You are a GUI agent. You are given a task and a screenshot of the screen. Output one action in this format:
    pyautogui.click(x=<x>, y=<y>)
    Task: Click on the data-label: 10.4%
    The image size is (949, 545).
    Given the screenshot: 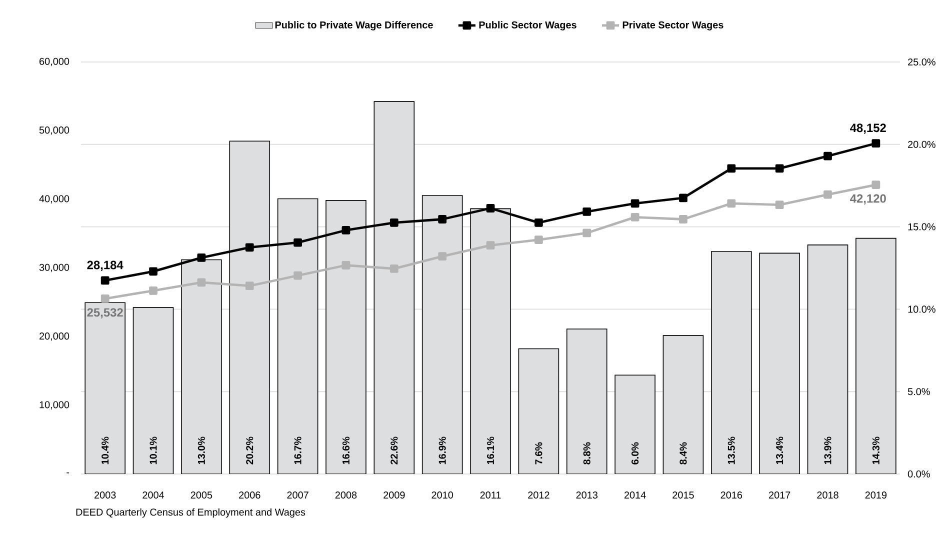 What is the action you would take?
    pyautogui.click(x=105, y=450)
    